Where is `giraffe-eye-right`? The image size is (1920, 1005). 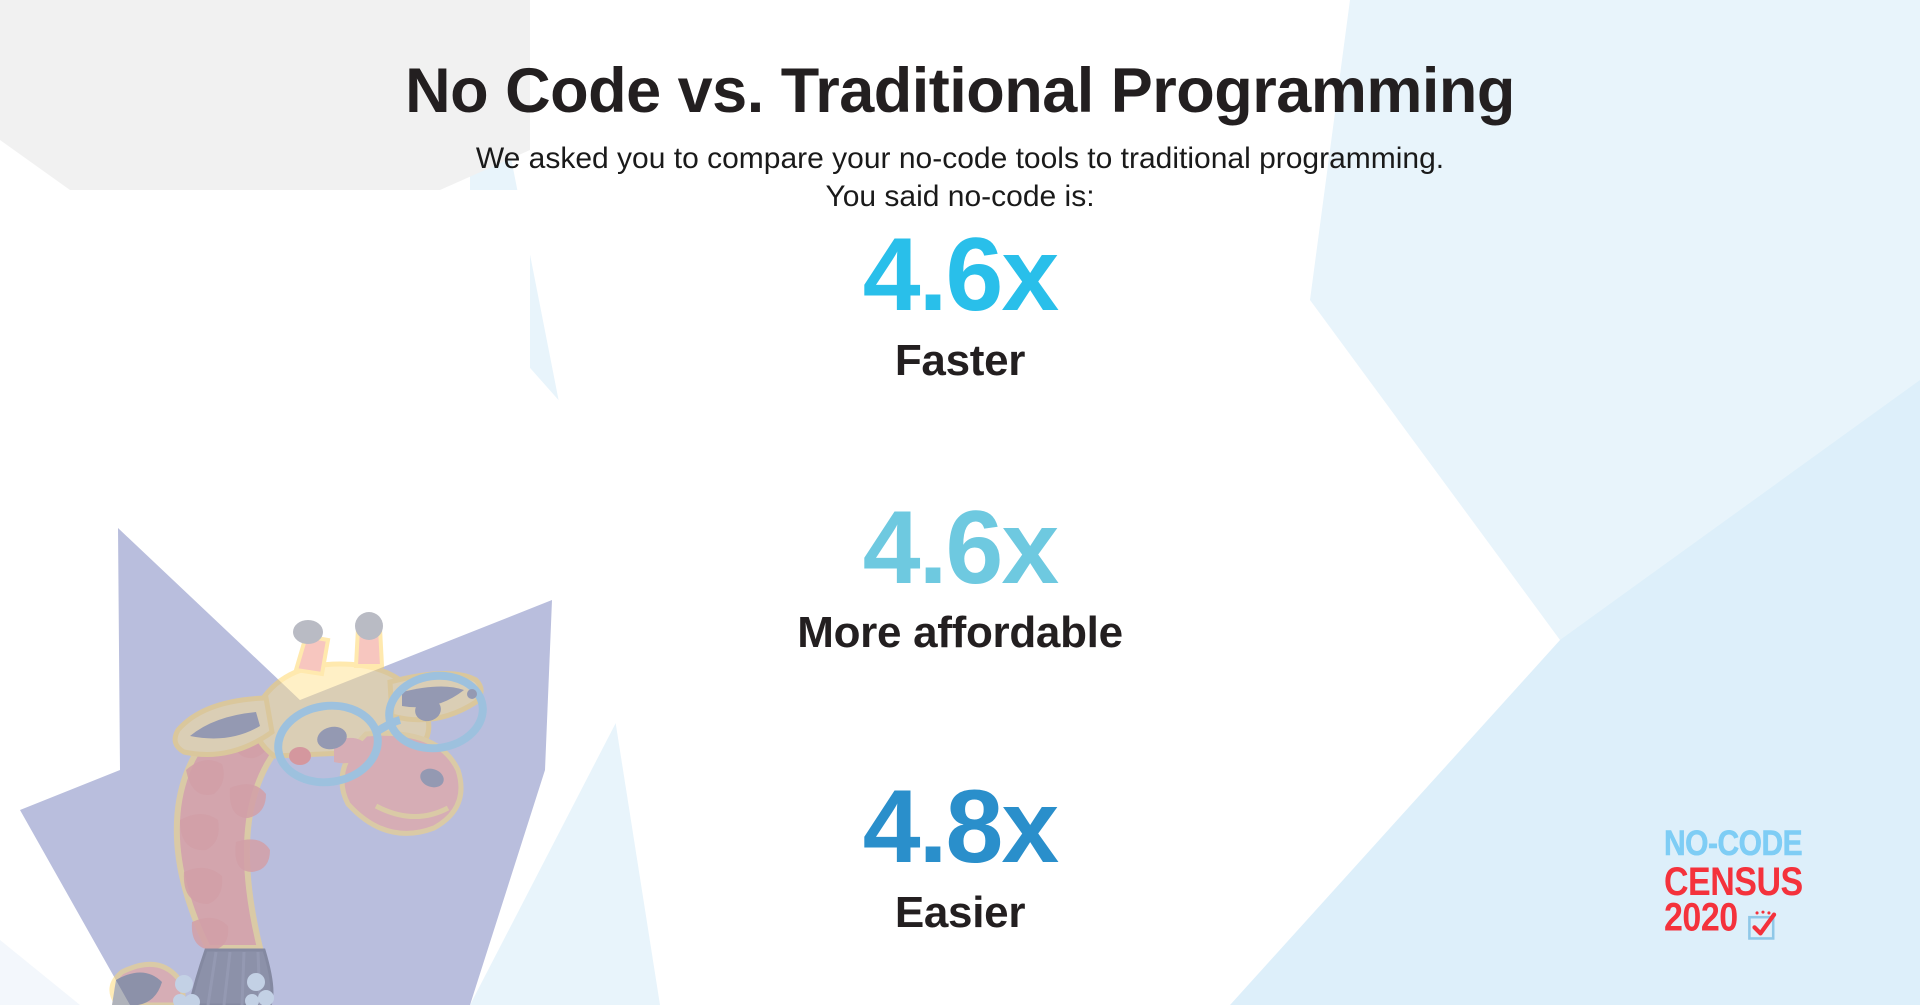
giraffe-eye-right is located at coordinates (428, 710).